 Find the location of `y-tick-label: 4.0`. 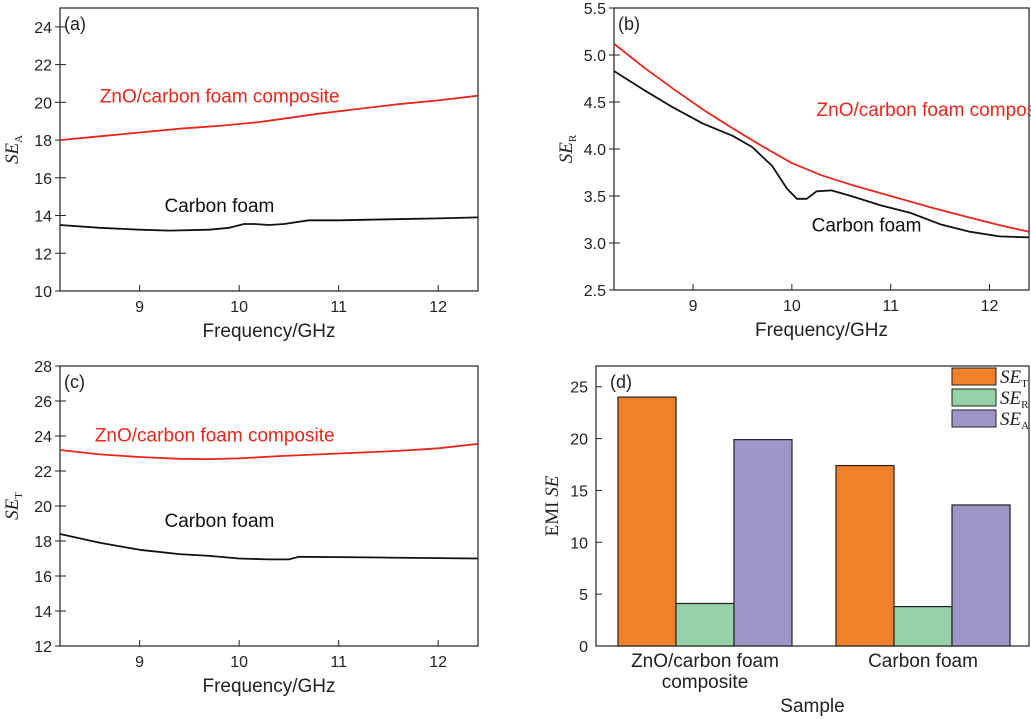

y-tick-label: 4.0 is located at coordinates (595, 150).